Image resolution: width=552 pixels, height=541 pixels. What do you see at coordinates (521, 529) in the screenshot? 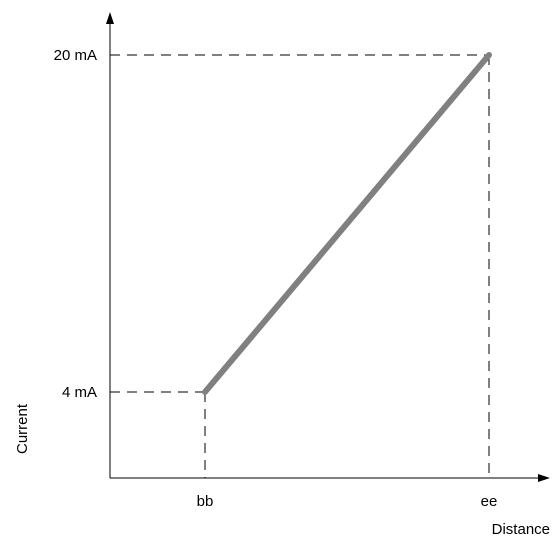
I see `x-axis-label: Distance` at bounding box center [521, 529].